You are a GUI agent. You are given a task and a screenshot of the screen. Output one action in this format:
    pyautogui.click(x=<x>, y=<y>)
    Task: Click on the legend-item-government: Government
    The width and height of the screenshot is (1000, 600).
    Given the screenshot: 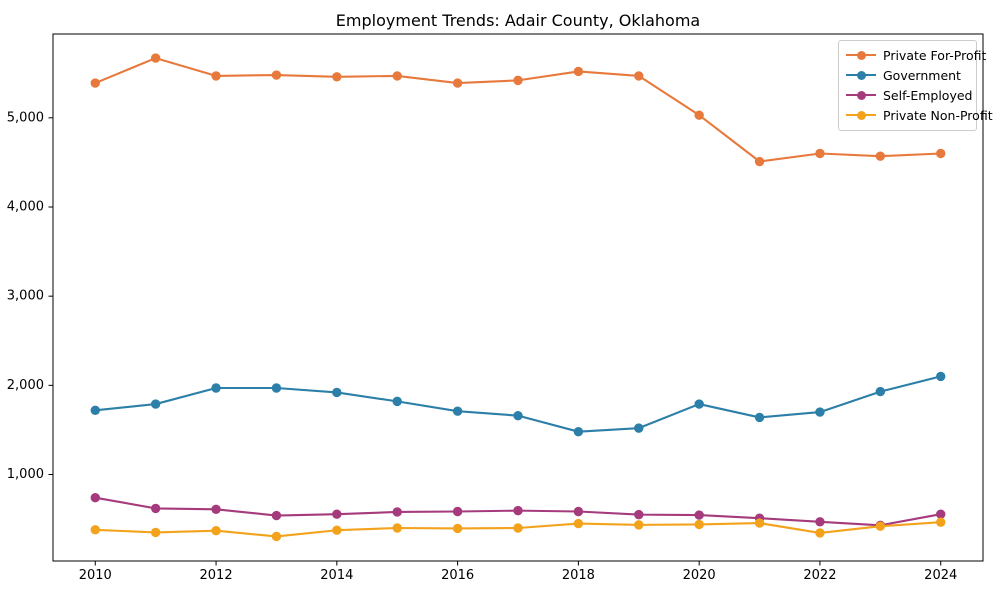 What is the action you would take?
    pyautogui.click(x=908, y=75)
    